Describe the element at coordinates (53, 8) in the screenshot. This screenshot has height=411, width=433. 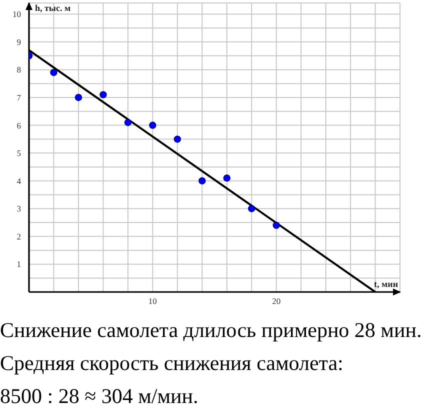
I see `y-axis-title: h, тыс. м` at that location.